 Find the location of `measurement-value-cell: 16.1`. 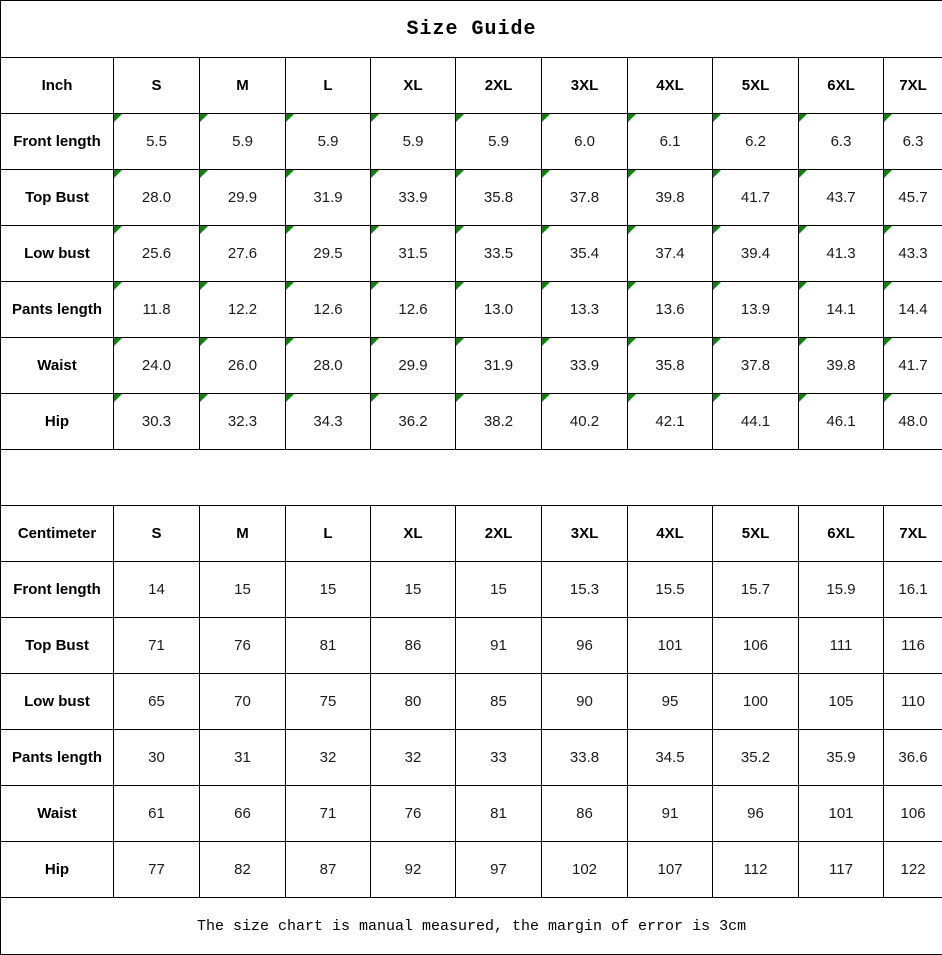

measurement-value-cell: 16.1 is located at coordinates (913, 590).